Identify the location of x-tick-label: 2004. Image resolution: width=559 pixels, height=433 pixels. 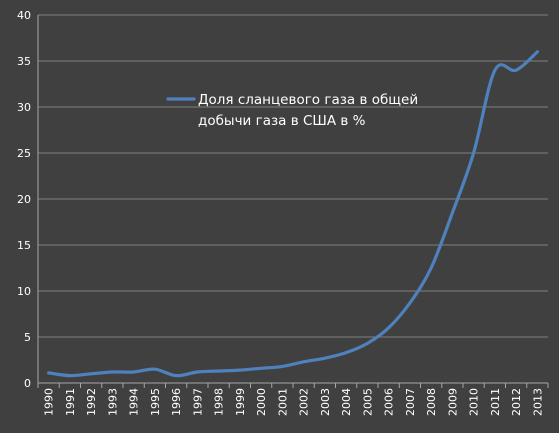
(346, 402).